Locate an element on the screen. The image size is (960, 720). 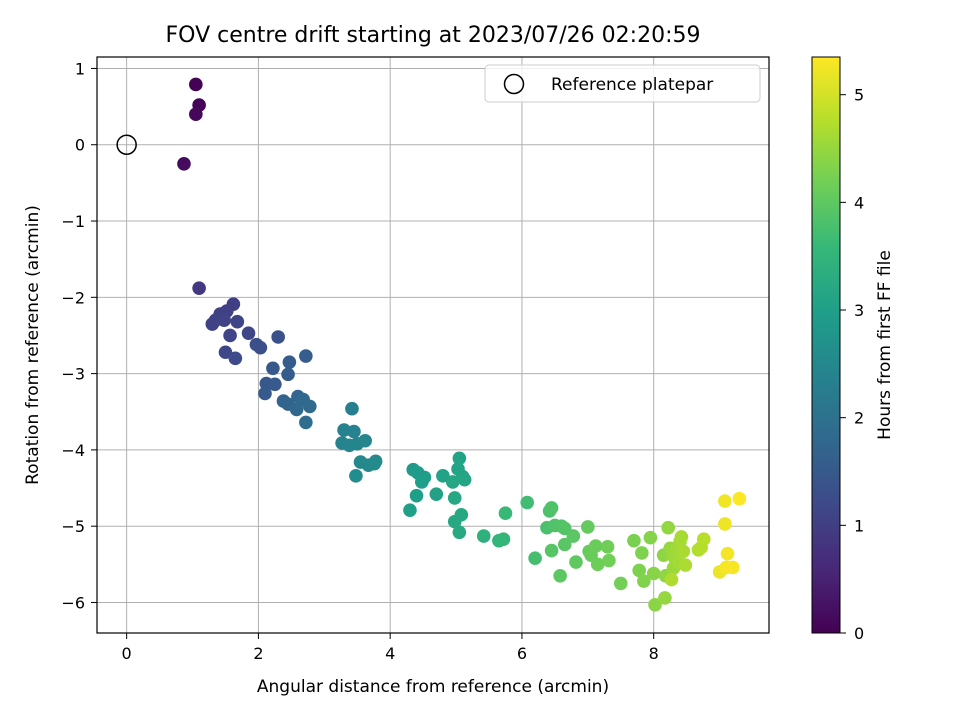
legend: Reference platepar is located at coordinates (622, 83).